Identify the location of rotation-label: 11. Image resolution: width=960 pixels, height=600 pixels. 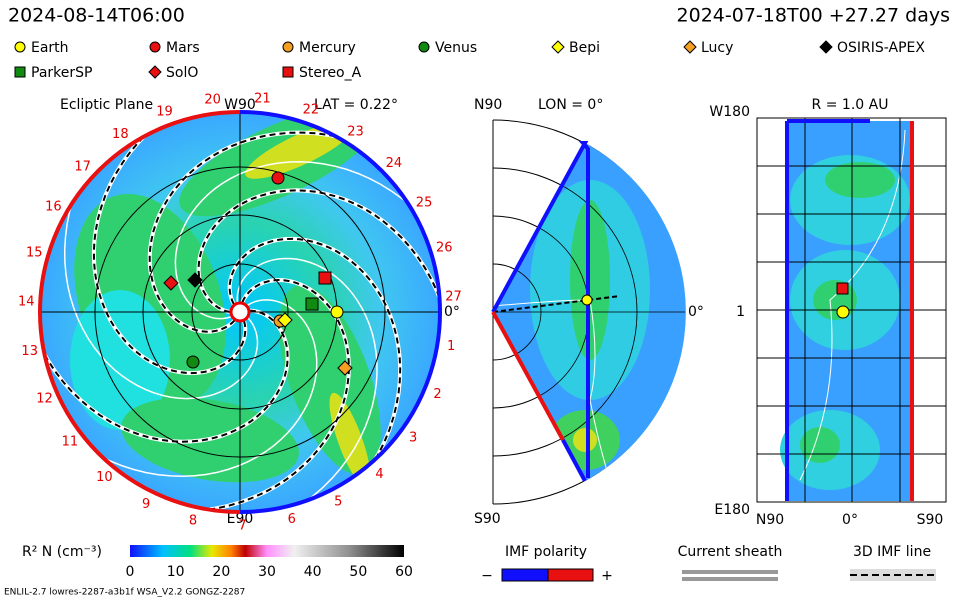
(70, 441).